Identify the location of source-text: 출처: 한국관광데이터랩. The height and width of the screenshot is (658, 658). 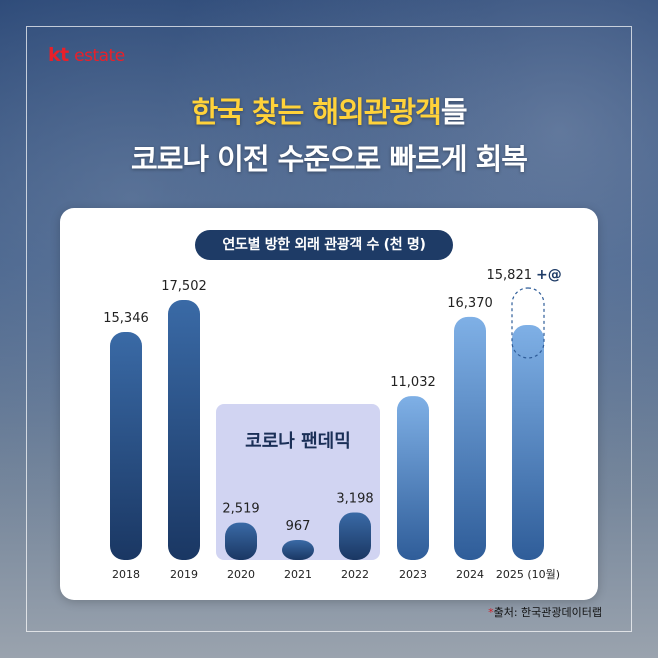
(547, 612).